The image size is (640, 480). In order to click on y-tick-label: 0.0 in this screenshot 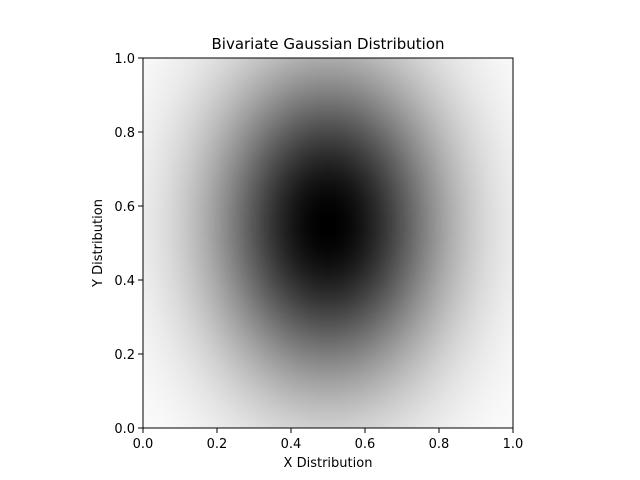, I will do `click(124, 429)`.